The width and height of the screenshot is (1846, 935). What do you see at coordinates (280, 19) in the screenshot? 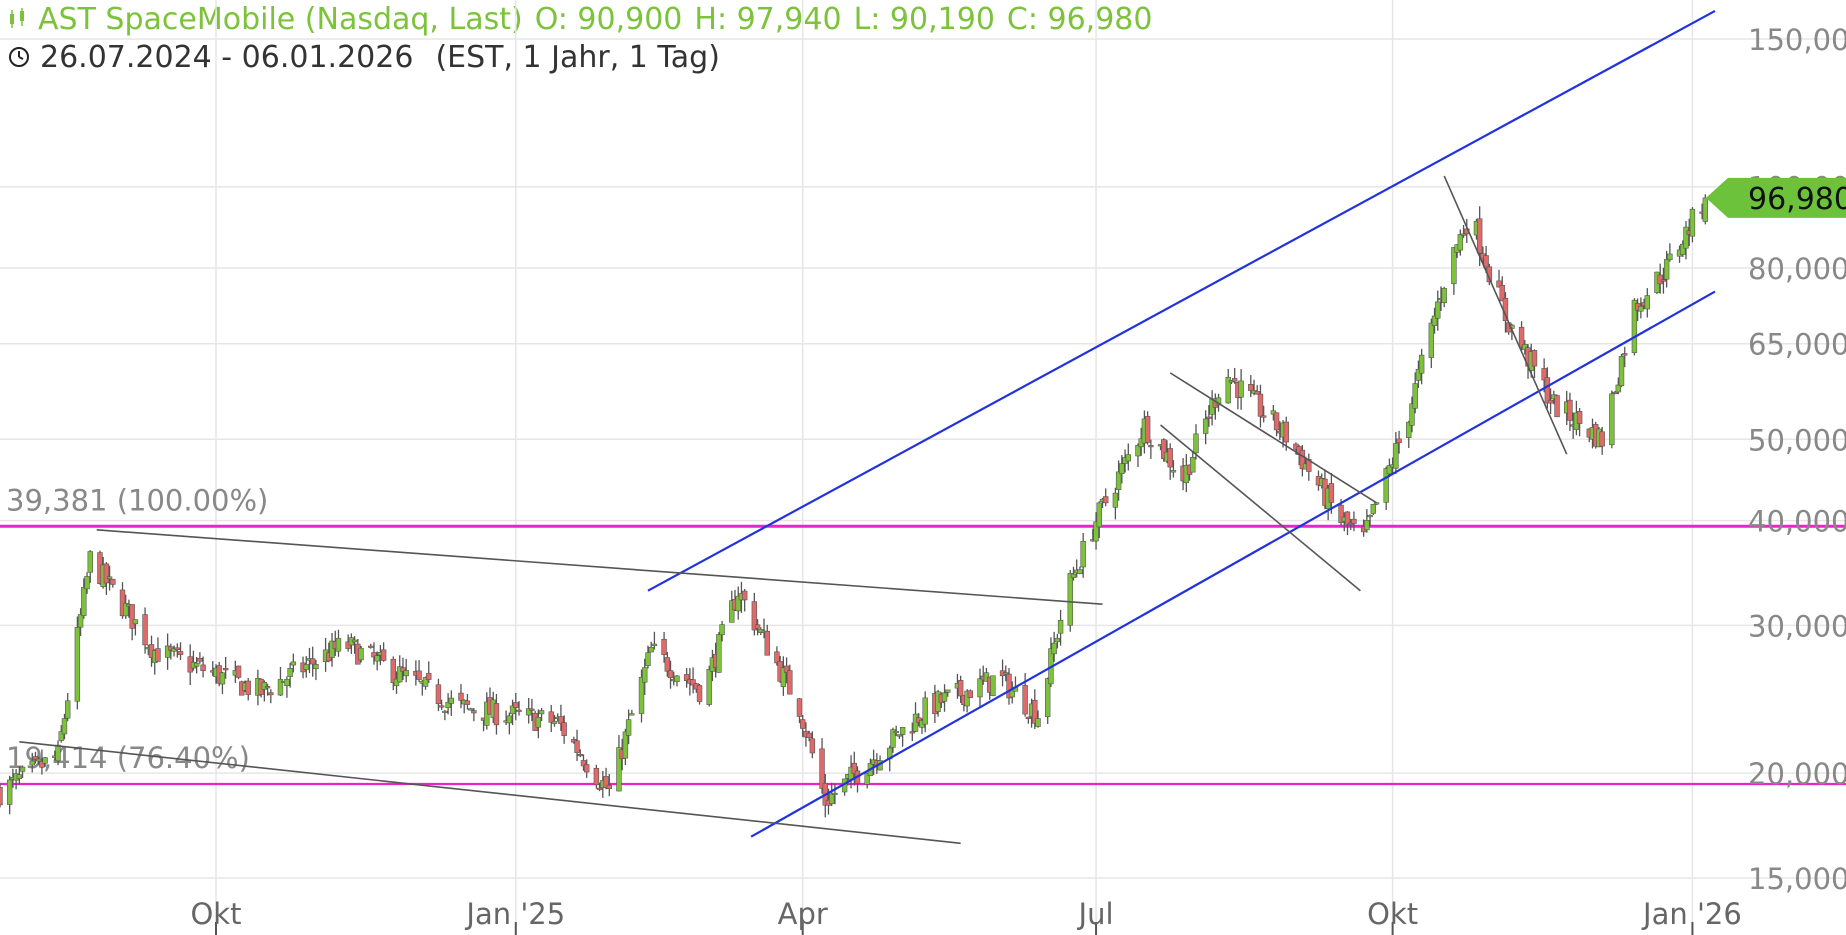
I see `instrument-name: AST SpaceMobile (Nasdaq, Last)` at bounding box center [280, 19].